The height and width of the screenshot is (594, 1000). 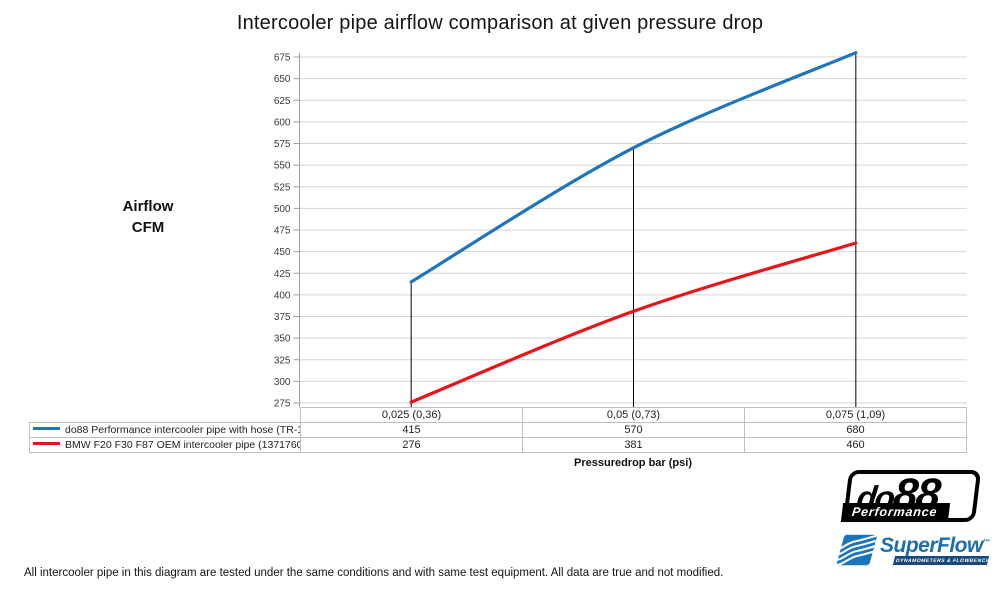 What do you see at coordinates (282, 295) in the screenshot?
I see `svg-text: 400` at bounding box center [282, 295].